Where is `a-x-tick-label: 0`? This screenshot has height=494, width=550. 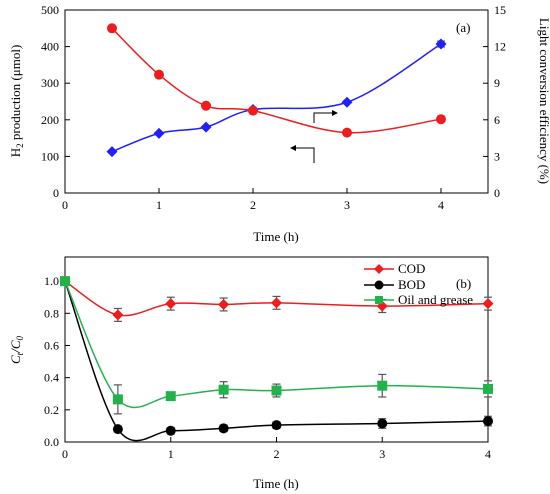
a-x-tick-label: 0 is located at coordinates (65, 205).